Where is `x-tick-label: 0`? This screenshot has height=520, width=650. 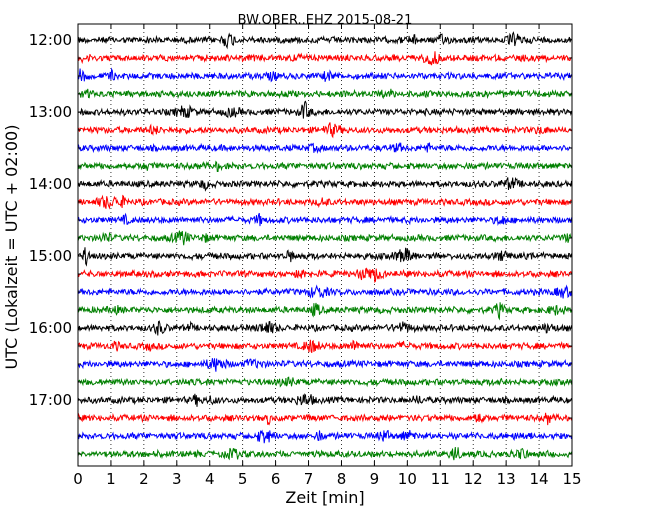
x-tick-label: 0 is located at coordinates (78, 479).